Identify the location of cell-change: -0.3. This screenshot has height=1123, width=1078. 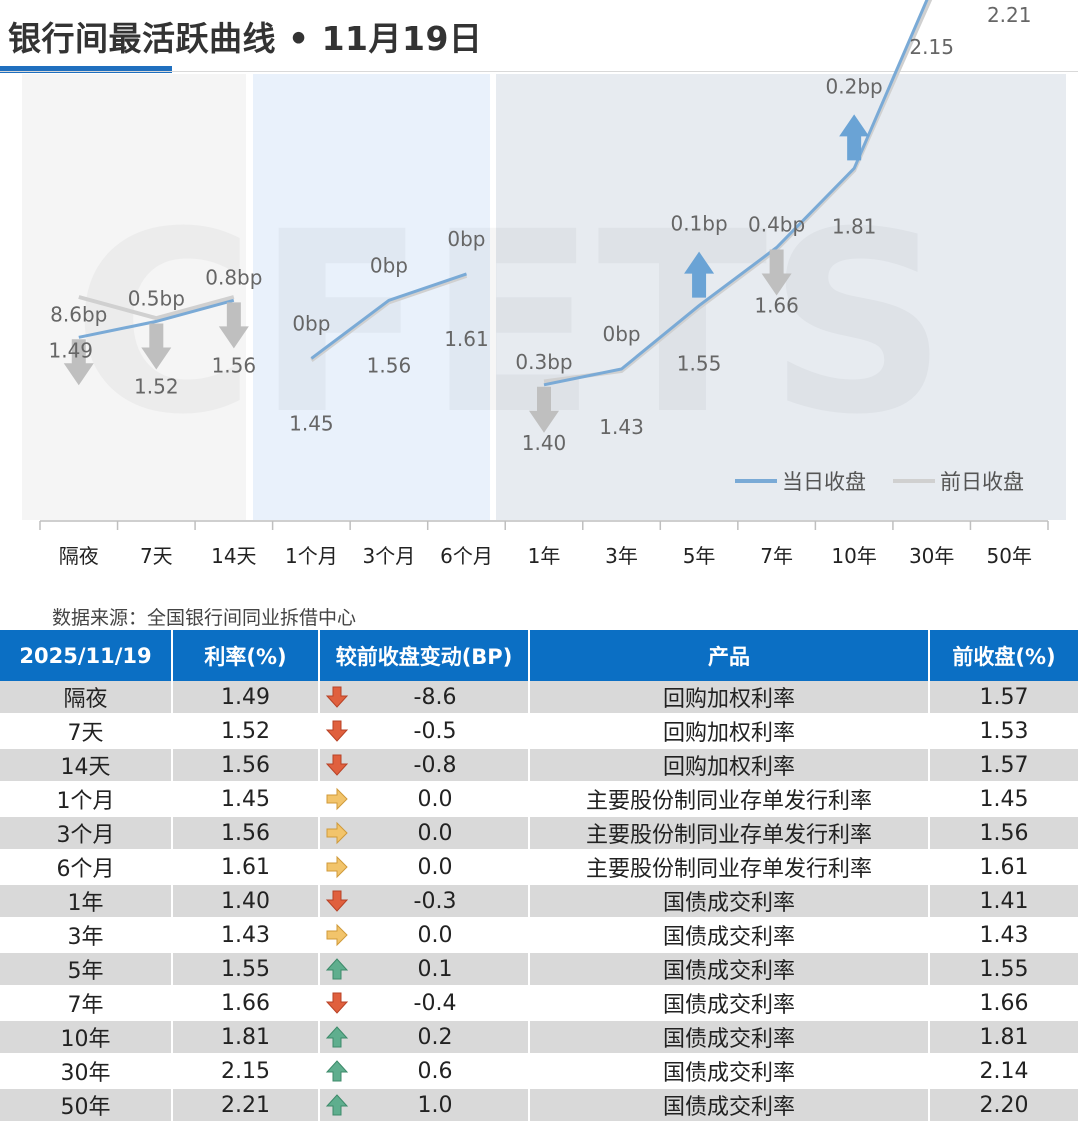
(424, 901).